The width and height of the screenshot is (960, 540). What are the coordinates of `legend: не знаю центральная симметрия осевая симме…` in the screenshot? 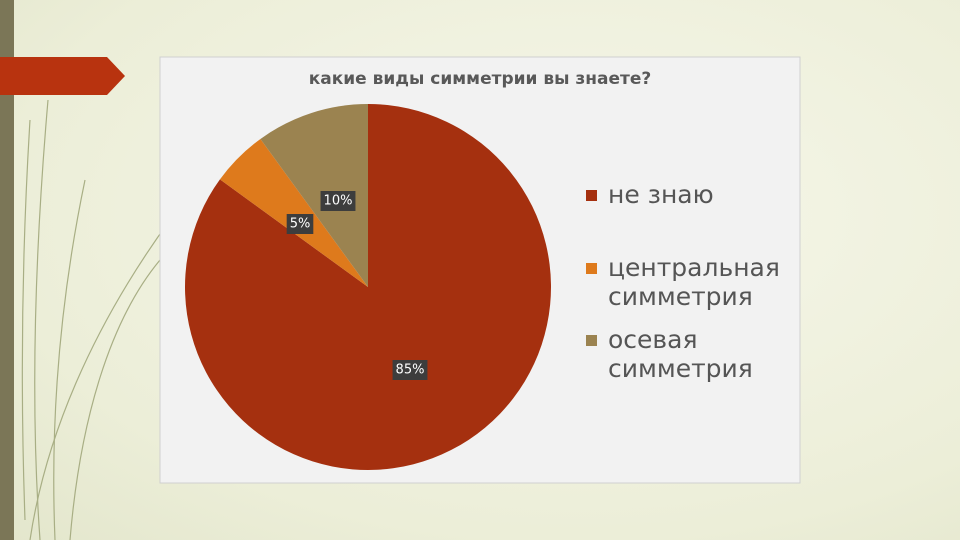 It's located at (689, 288).